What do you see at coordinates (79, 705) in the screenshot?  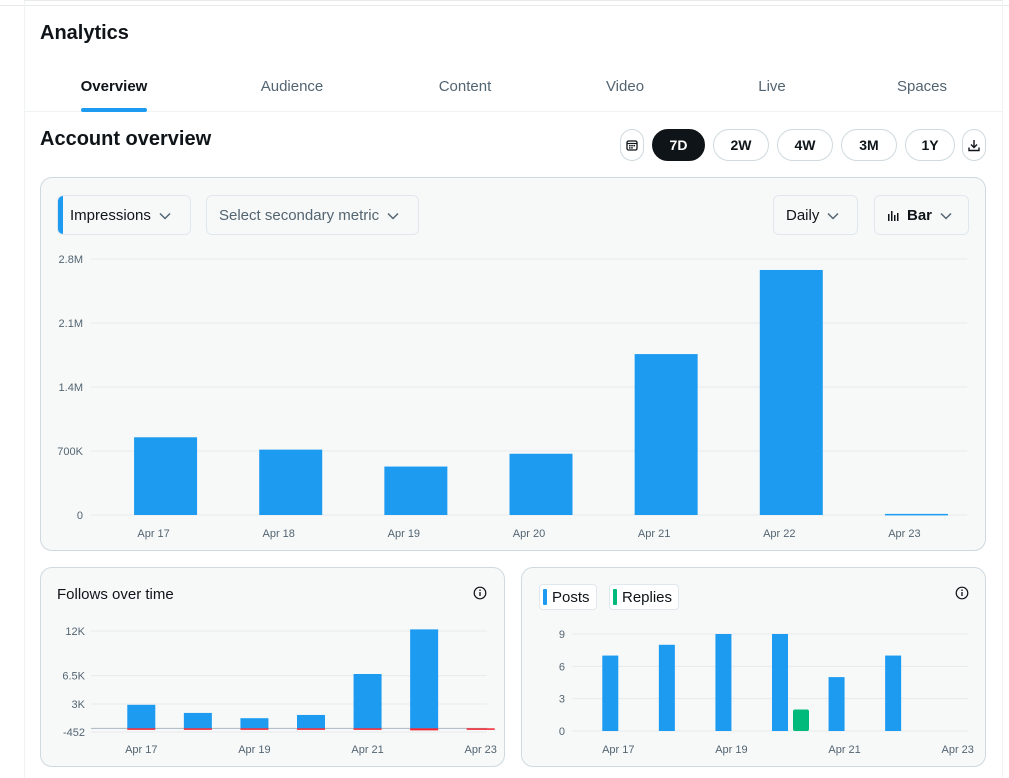 I see `y-tick-label: 3K` at bounding box center [79, 705].